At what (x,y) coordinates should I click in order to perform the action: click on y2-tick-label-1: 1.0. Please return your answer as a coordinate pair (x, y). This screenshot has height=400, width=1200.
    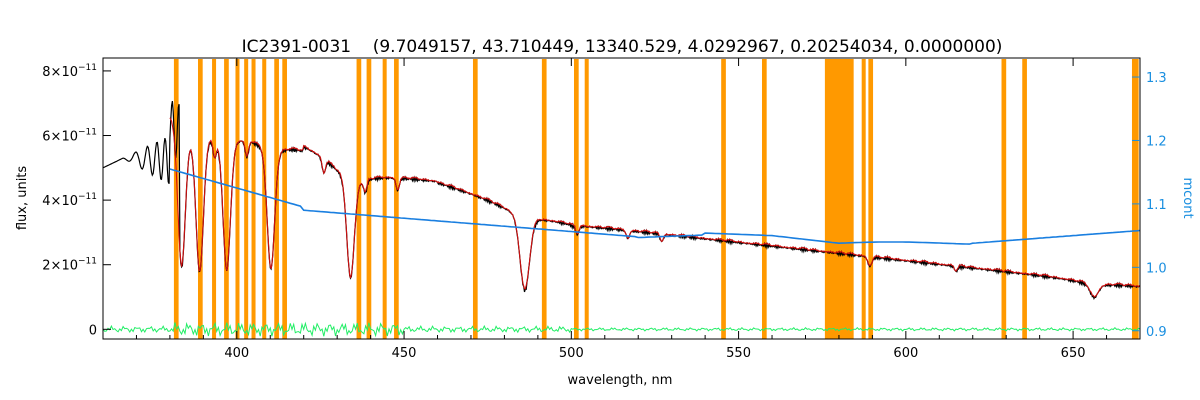
    Looking at the image, I should click on (1156, 268).